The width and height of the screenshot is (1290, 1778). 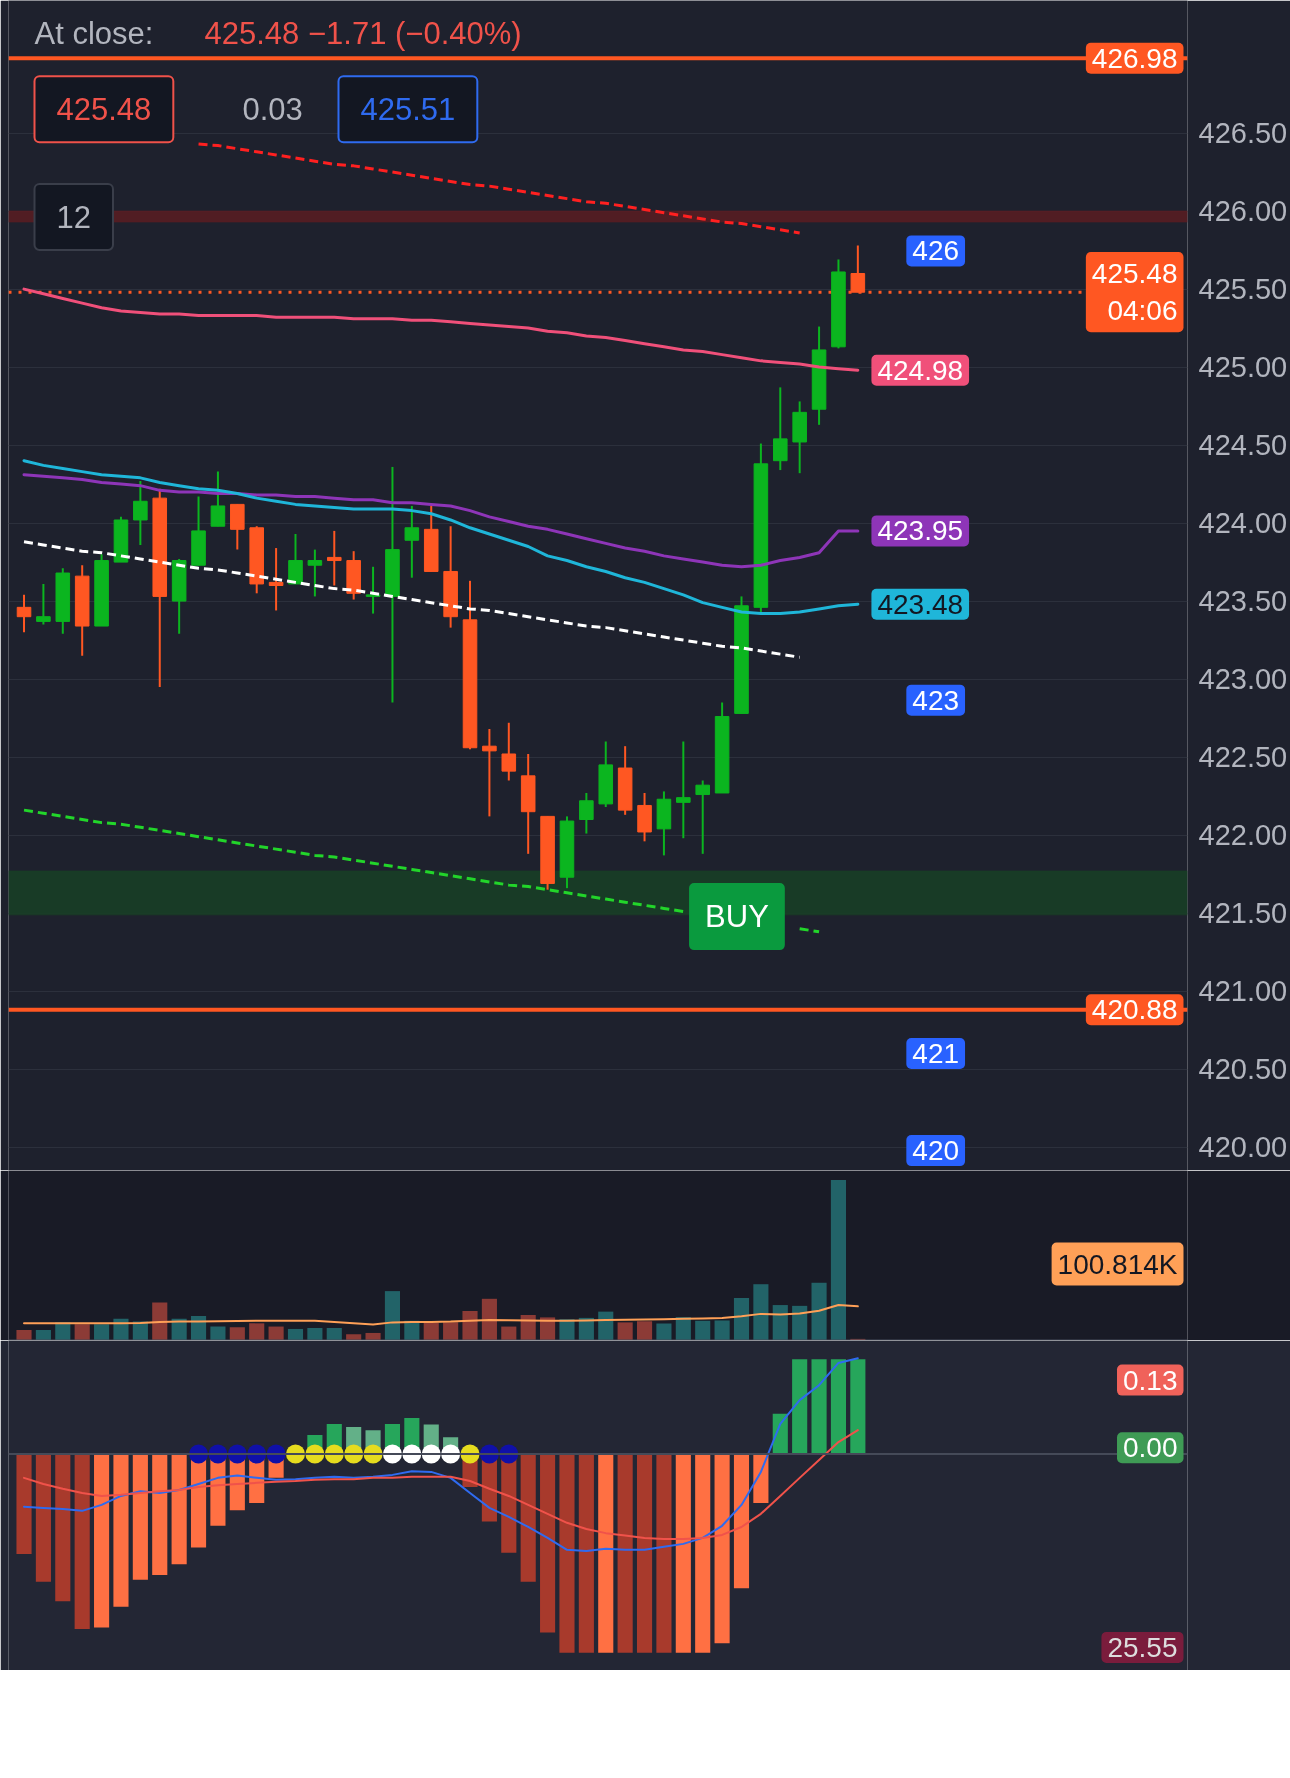 What do you see at coordinates (73, 217) in the screenshot?
I see `annotation: 12` at bounding box center [73, 217].